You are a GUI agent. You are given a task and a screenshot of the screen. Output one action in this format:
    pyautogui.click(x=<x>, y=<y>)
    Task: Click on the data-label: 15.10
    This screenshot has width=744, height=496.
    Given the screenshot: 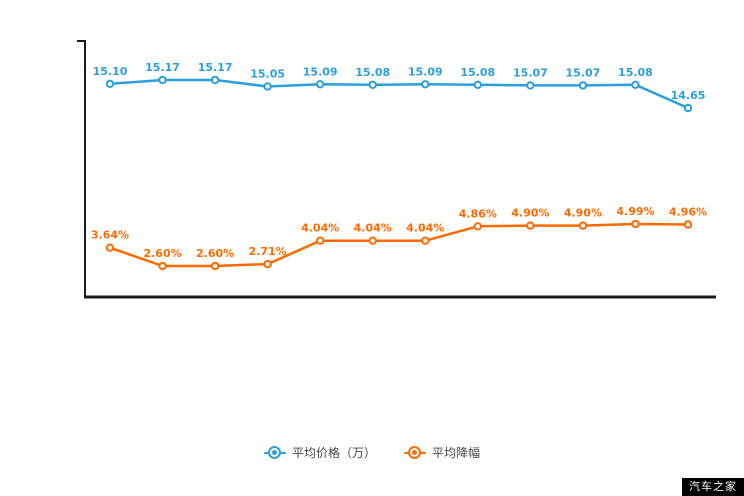 What is the action you would take?
    pyautogui.click(x=110, y=71)
    